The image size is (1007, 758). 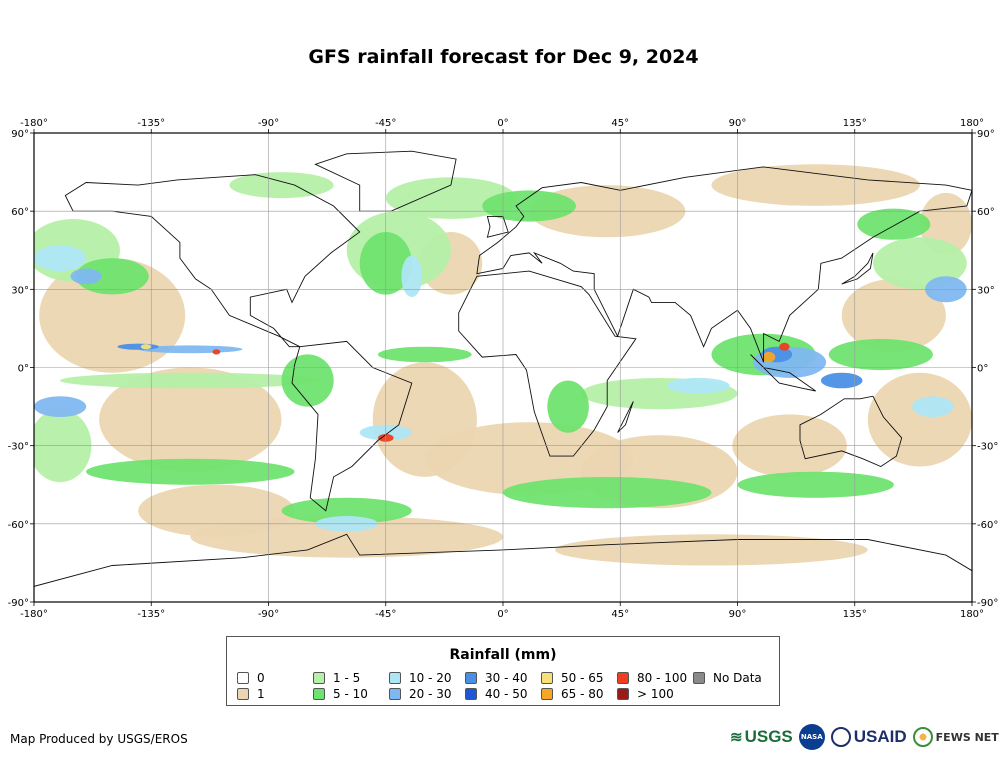 I want to click on legend-item: 80 - 100, so click(x=652, y=678).